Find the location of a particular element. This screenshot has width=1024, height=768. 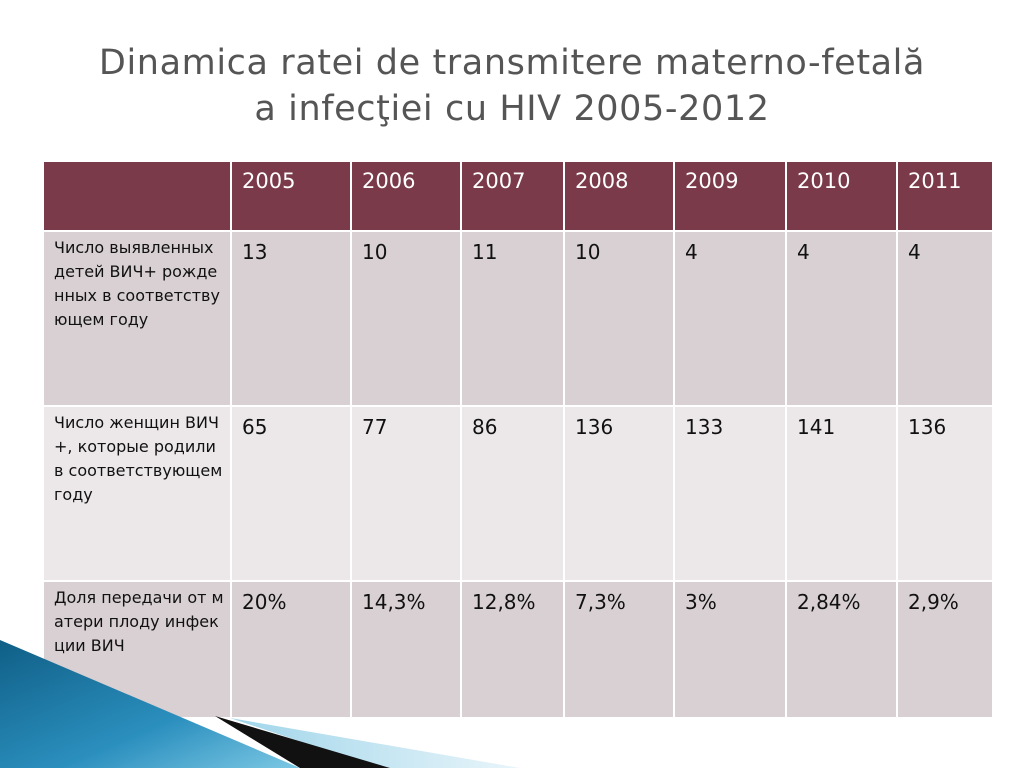

swoosh-dark-wedge is located at coordinates (150, 704).